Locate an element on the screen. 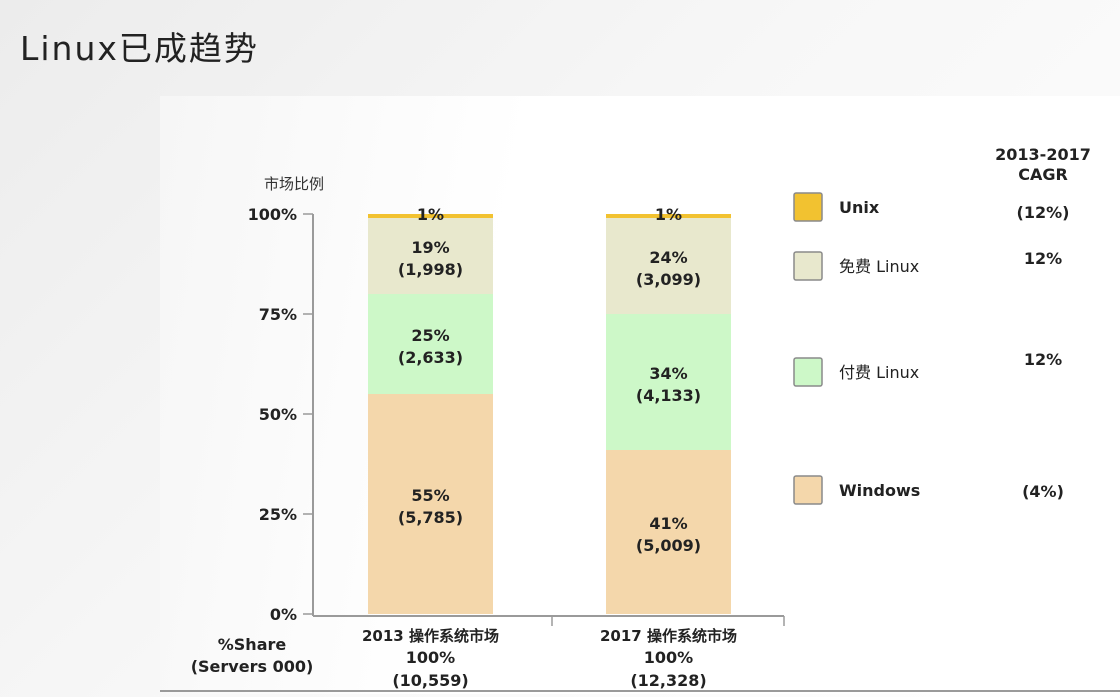 The width and height of the screenshot is (1120, 697). y-tick-label: 50% is located at coordinates (278, 414).